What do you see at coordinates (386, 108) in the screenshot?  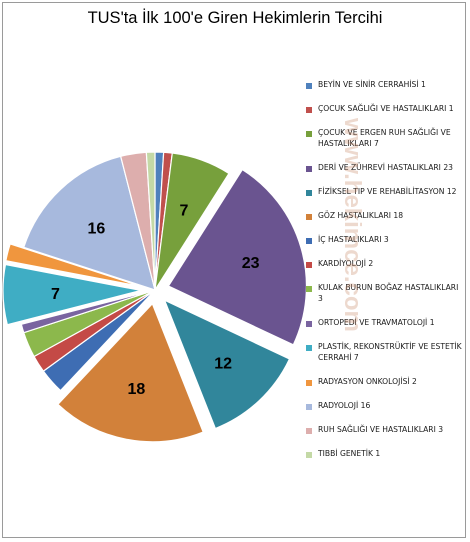 I see `legend-label: ÇOCUK SAĞLIĞI VE HASTALIKLARI 1` at bounding box center [386, 108].